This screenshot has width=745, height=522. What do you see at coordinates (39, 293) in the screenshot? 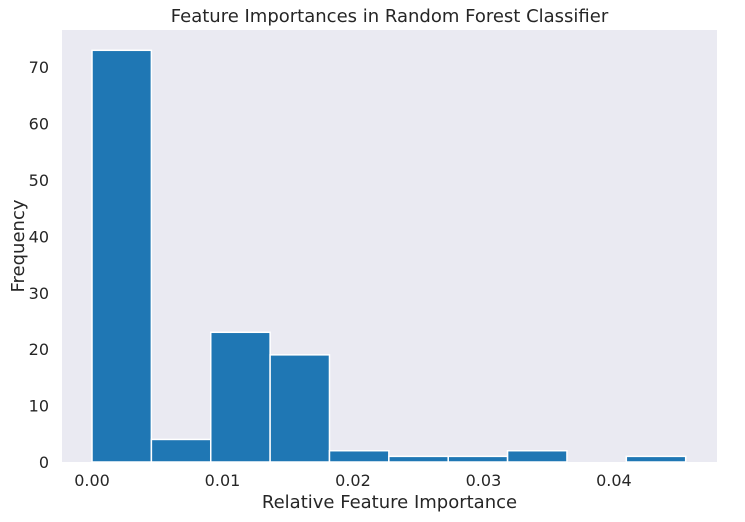
I see `y-tick-label: 30` at bounding box center [39, 293].